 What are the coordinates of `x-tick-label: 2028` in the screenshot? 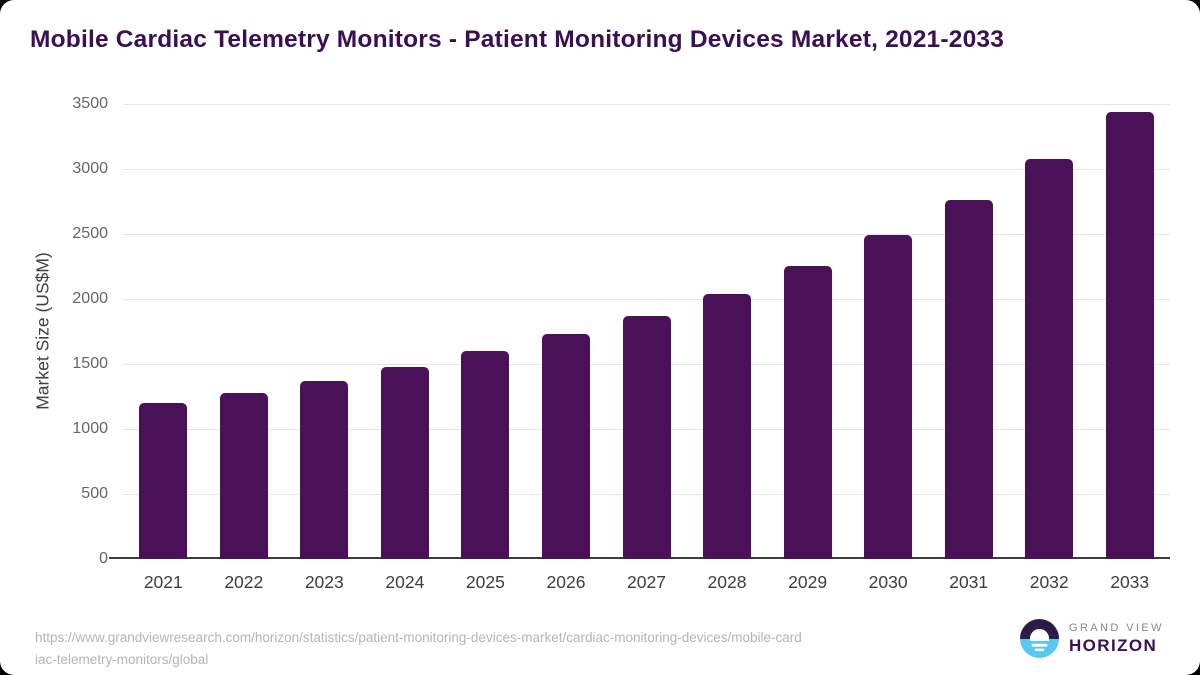 It's located at (727, 582).